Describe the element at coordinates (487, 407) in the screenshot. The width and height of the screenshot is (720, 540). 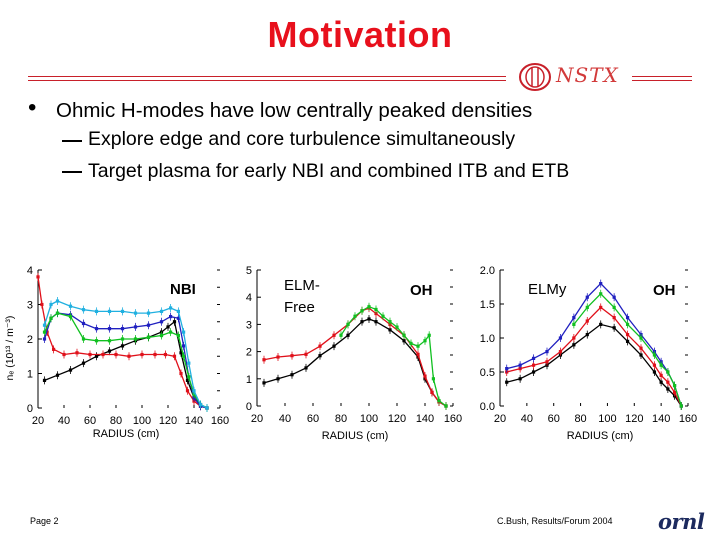
I see `y-tick-label: 0.0` at that location.